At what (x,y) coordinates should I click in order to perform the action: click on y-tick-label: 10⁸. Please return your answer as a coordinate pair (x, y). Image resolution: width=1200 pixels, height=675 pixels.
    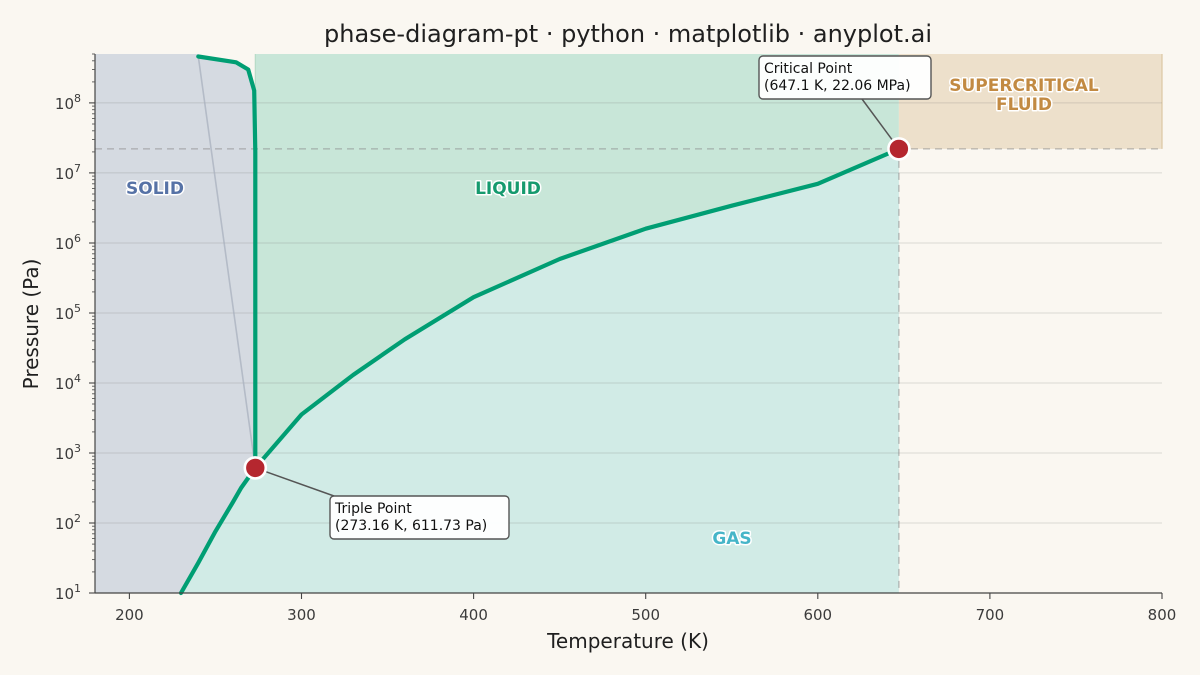
    Looking at the image, I should click on (68, 102).